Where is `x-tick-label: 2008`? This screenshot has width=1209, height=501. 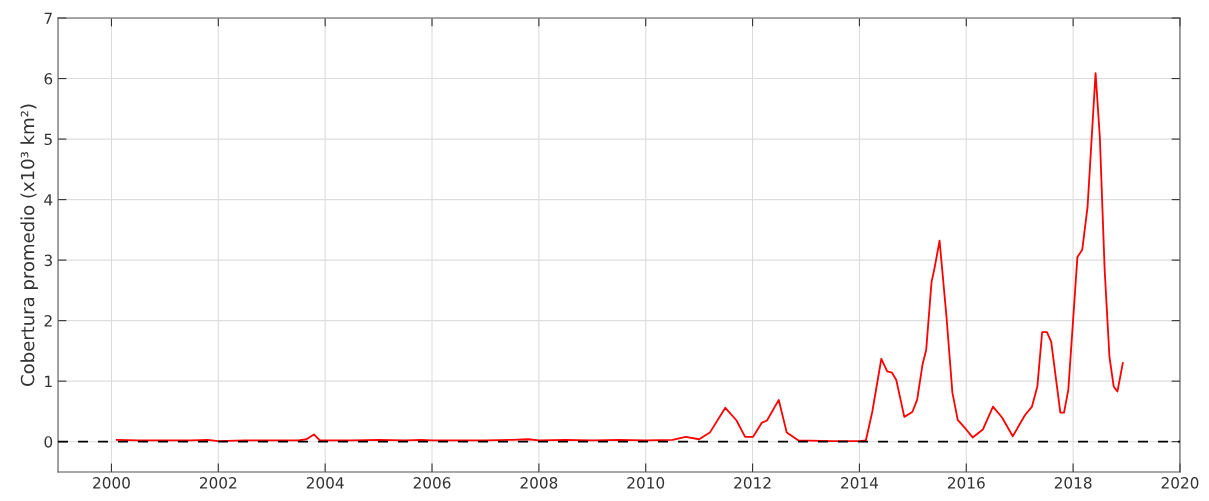
x-tick-label: 2008 is located at coordinates (539, 483).